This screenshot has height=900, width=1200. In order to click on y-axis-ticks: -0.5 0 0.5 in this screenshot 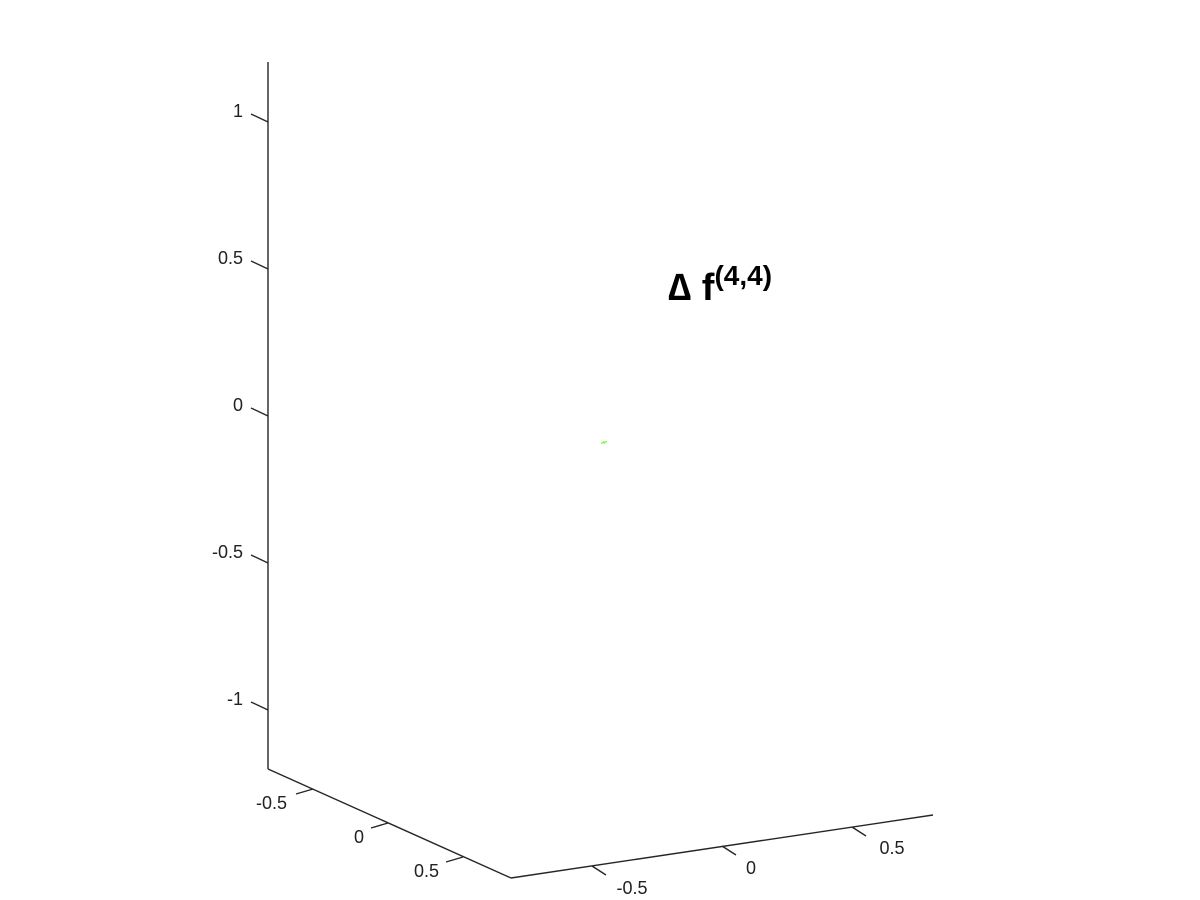, I will do `click(748, 862)`.